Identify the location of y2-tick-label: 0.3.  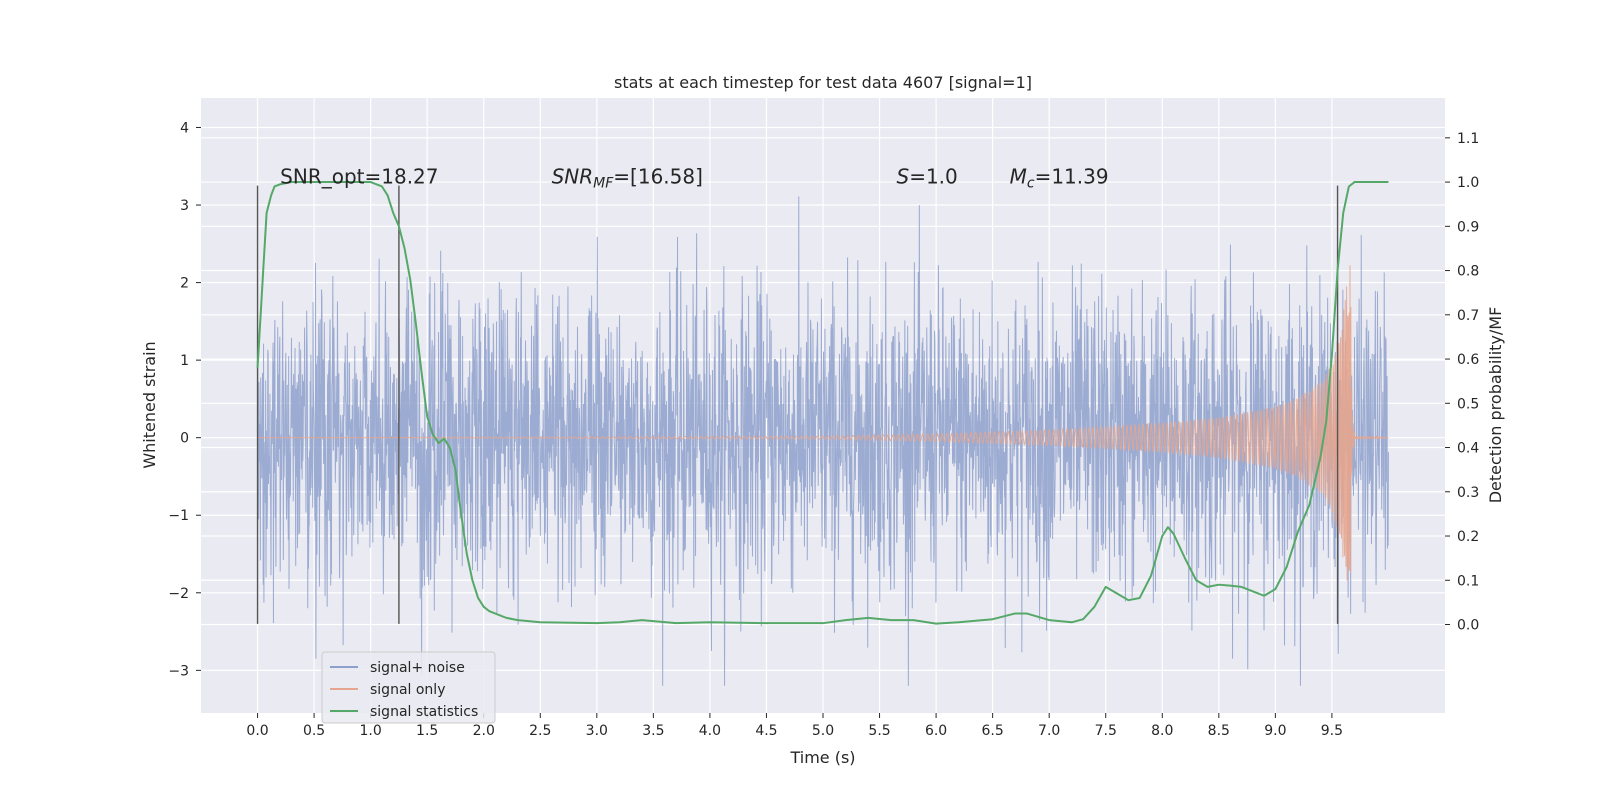
(1468, 493).